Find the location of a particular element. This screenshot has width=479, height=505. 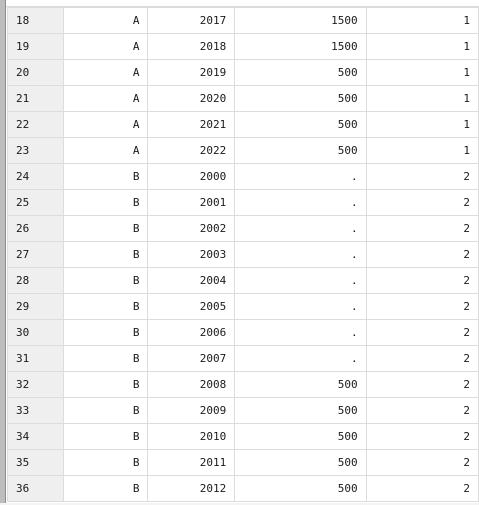

row-number-cell: 31 is located at coordinates (35, 358).